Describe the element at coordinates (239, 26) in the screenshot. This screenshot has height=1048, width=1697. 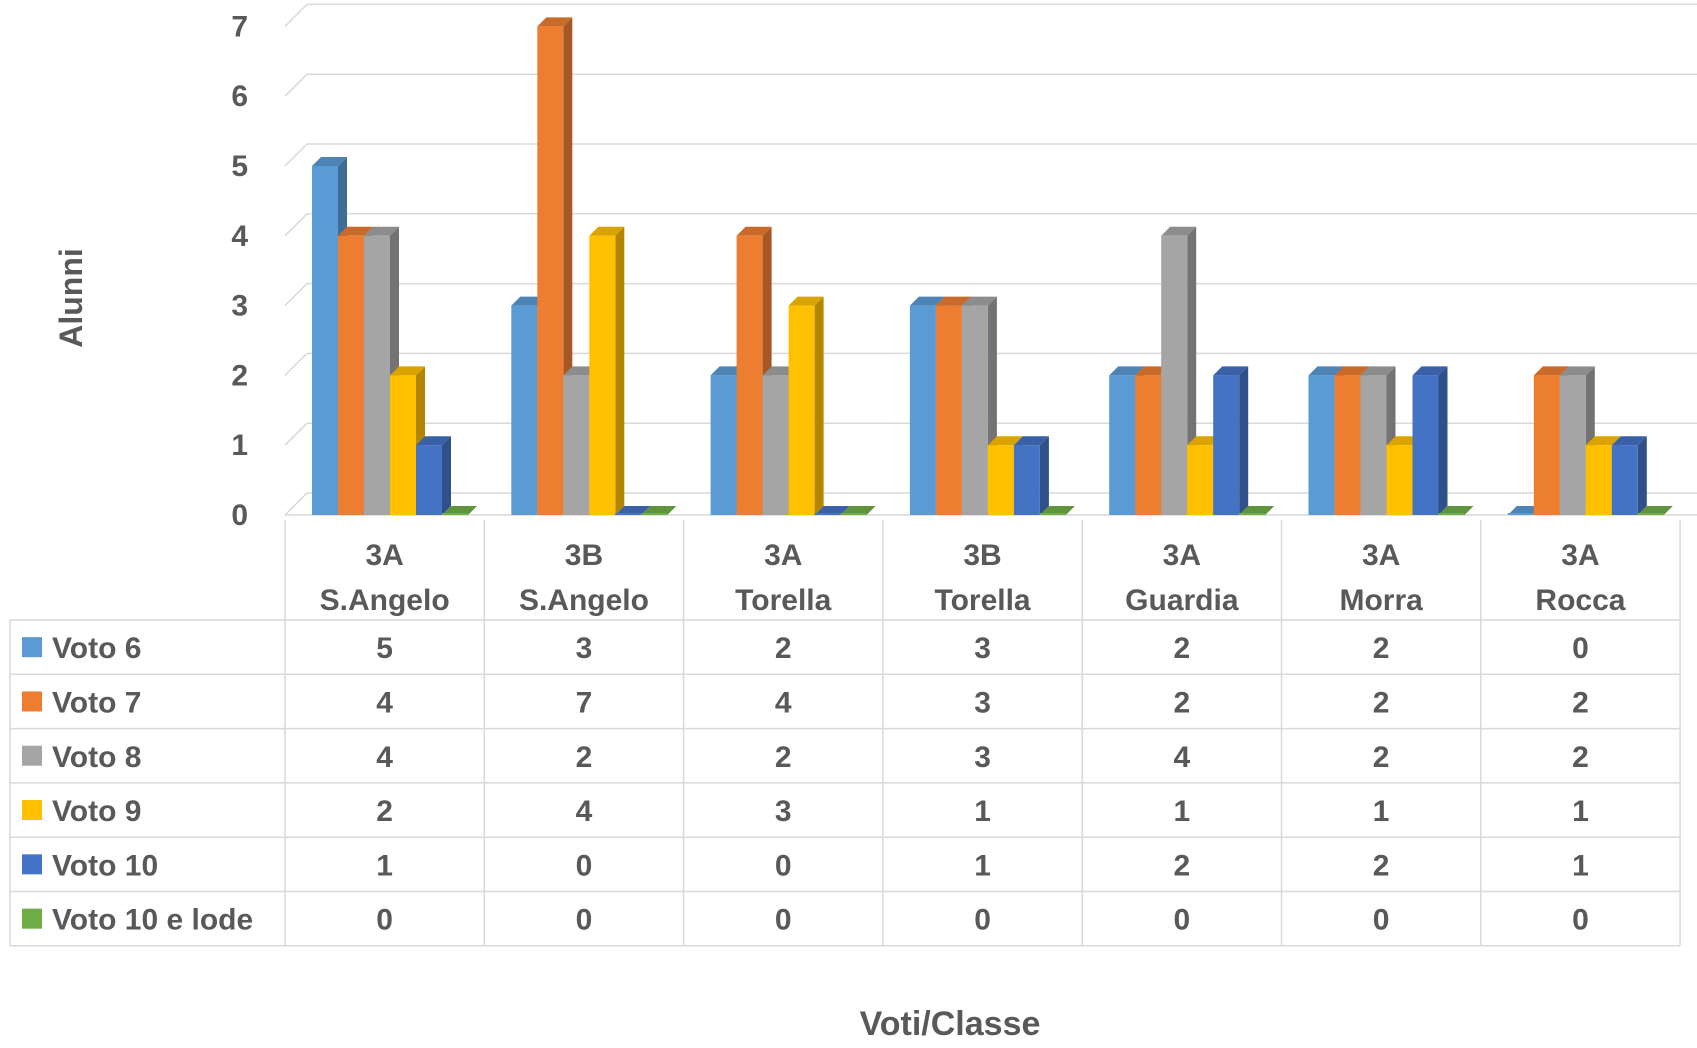
I see `y-tick-label: 7` at that location.